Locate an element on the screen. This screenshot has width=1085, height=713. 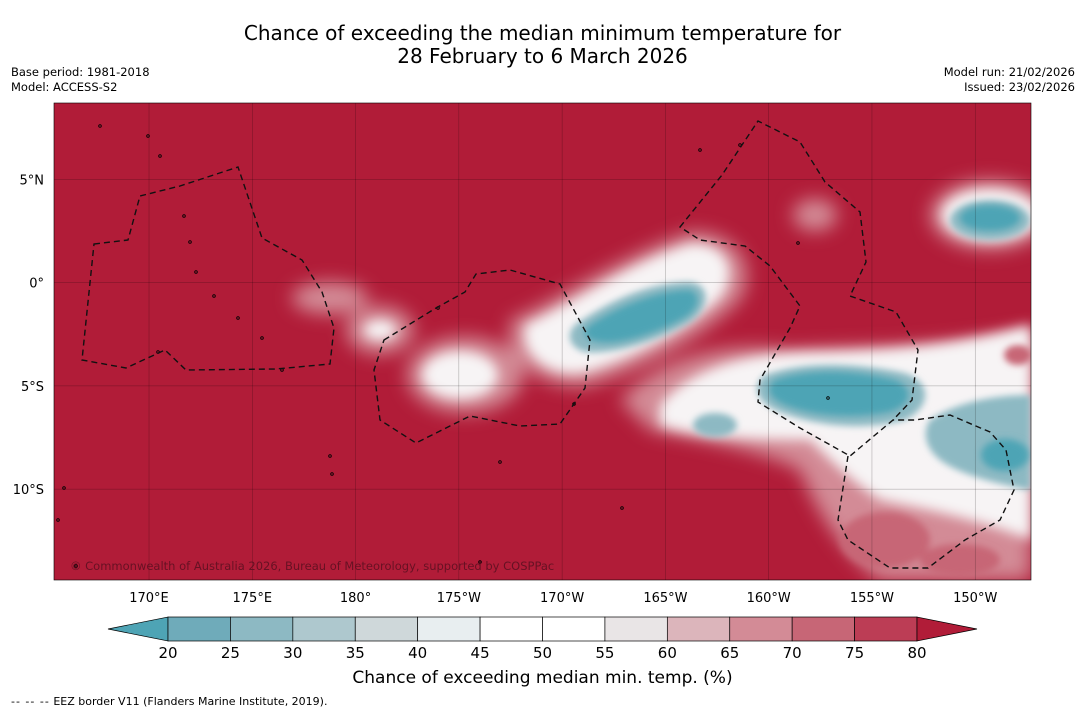
pink-layer is located at coordinates (935, 460).